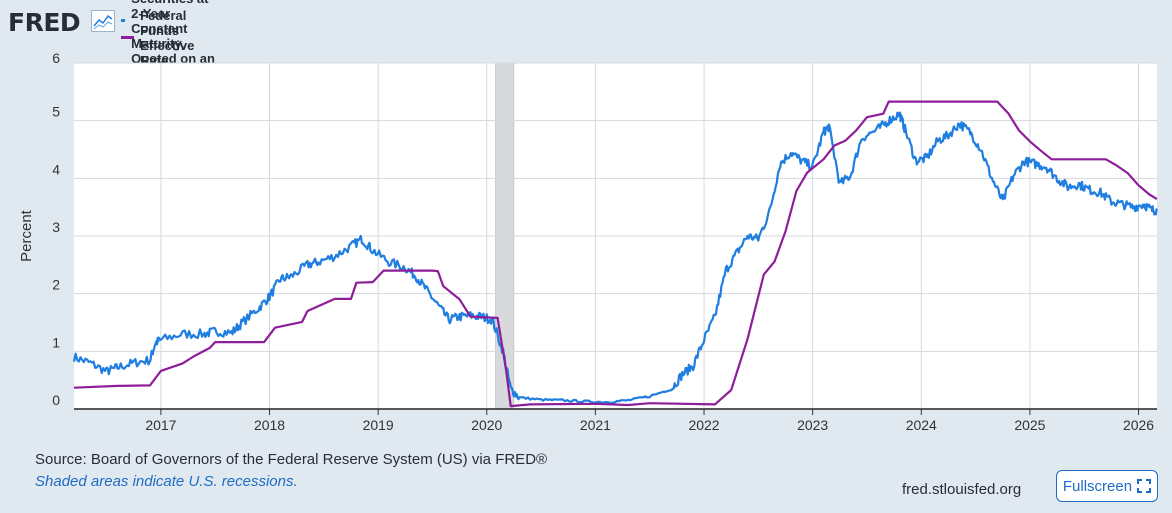 This screenshot has width=1172, height=513. I want to click on x-tick-label: 2024, so click(921, 425).